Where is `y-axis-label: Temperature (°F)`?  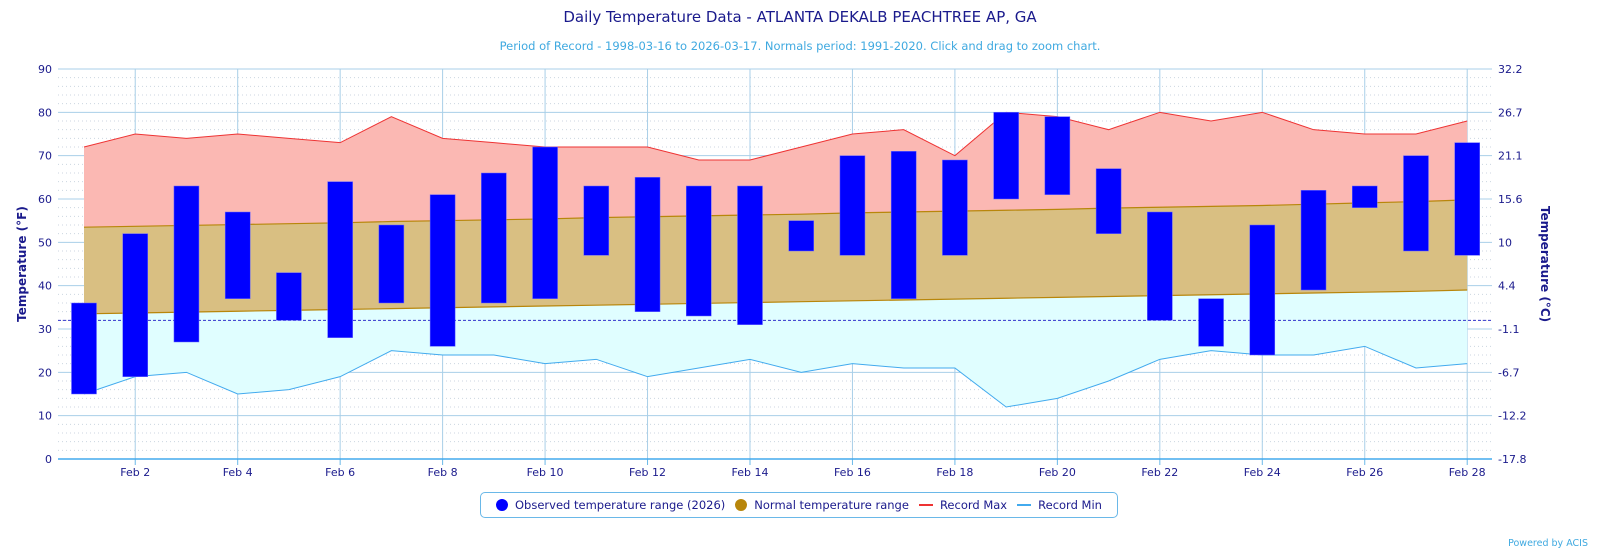
y-axis-label: Temperature (°F) is located at coordinates (22, 264).